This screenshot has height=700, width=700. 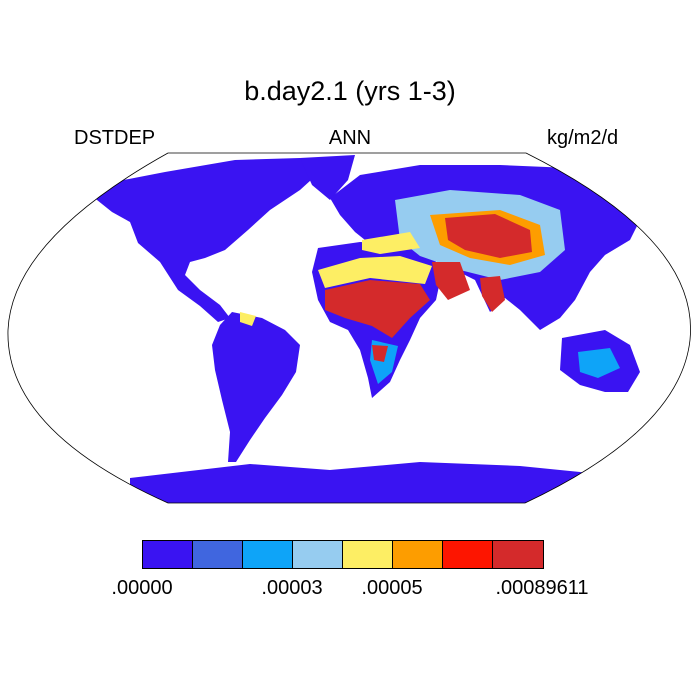 What do you see at coordinates (292, 588) in the screenshot?
I see `colorbar-label: .00003` at bounding box center [292, 588].